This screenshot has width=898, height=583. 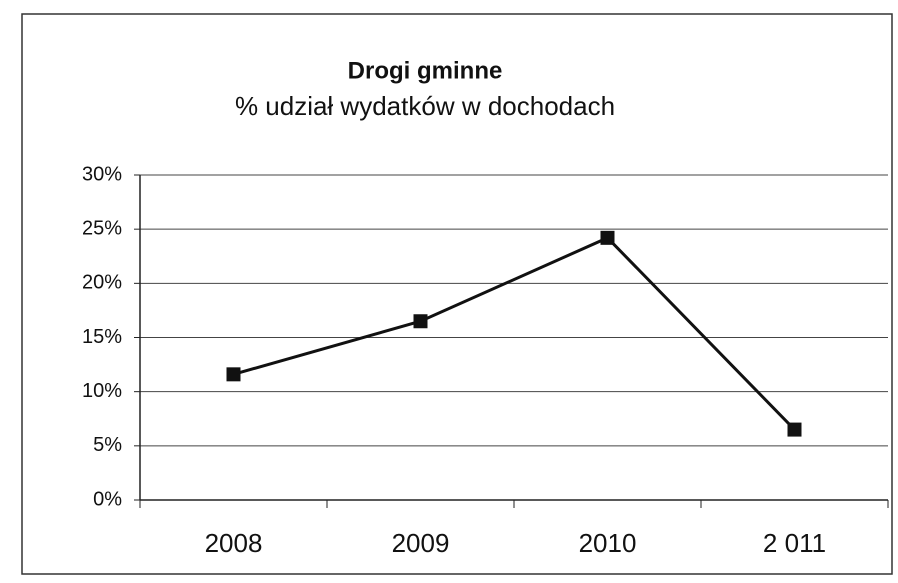 I want to click on chart-subtitle: % udział wydatków w dochodach, so click(x=425, y=106).